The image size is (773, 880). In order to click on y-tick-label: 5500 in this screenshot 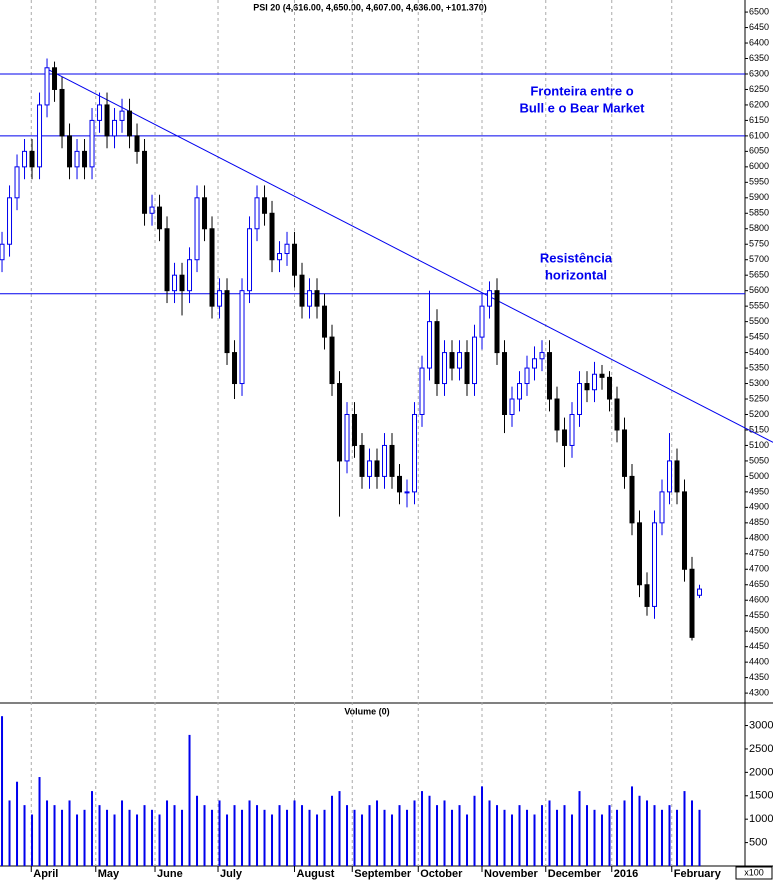, I will do `click(759, 321)`.